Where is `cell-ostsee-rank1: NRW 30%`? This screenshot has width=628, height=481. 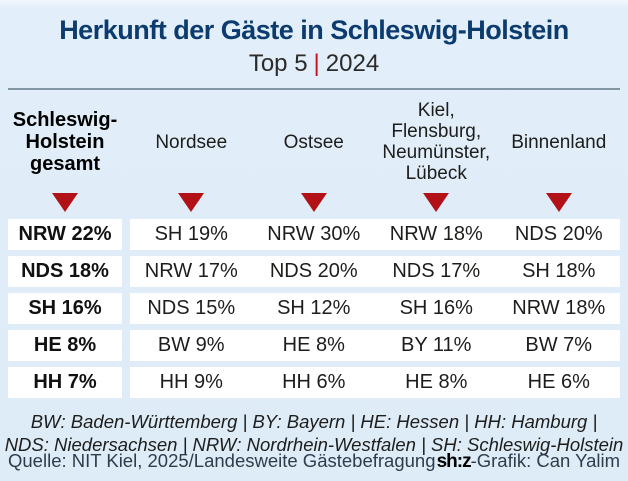 cell-ostsee-rank1: NRW 30% is located at coordinates (314, 234).